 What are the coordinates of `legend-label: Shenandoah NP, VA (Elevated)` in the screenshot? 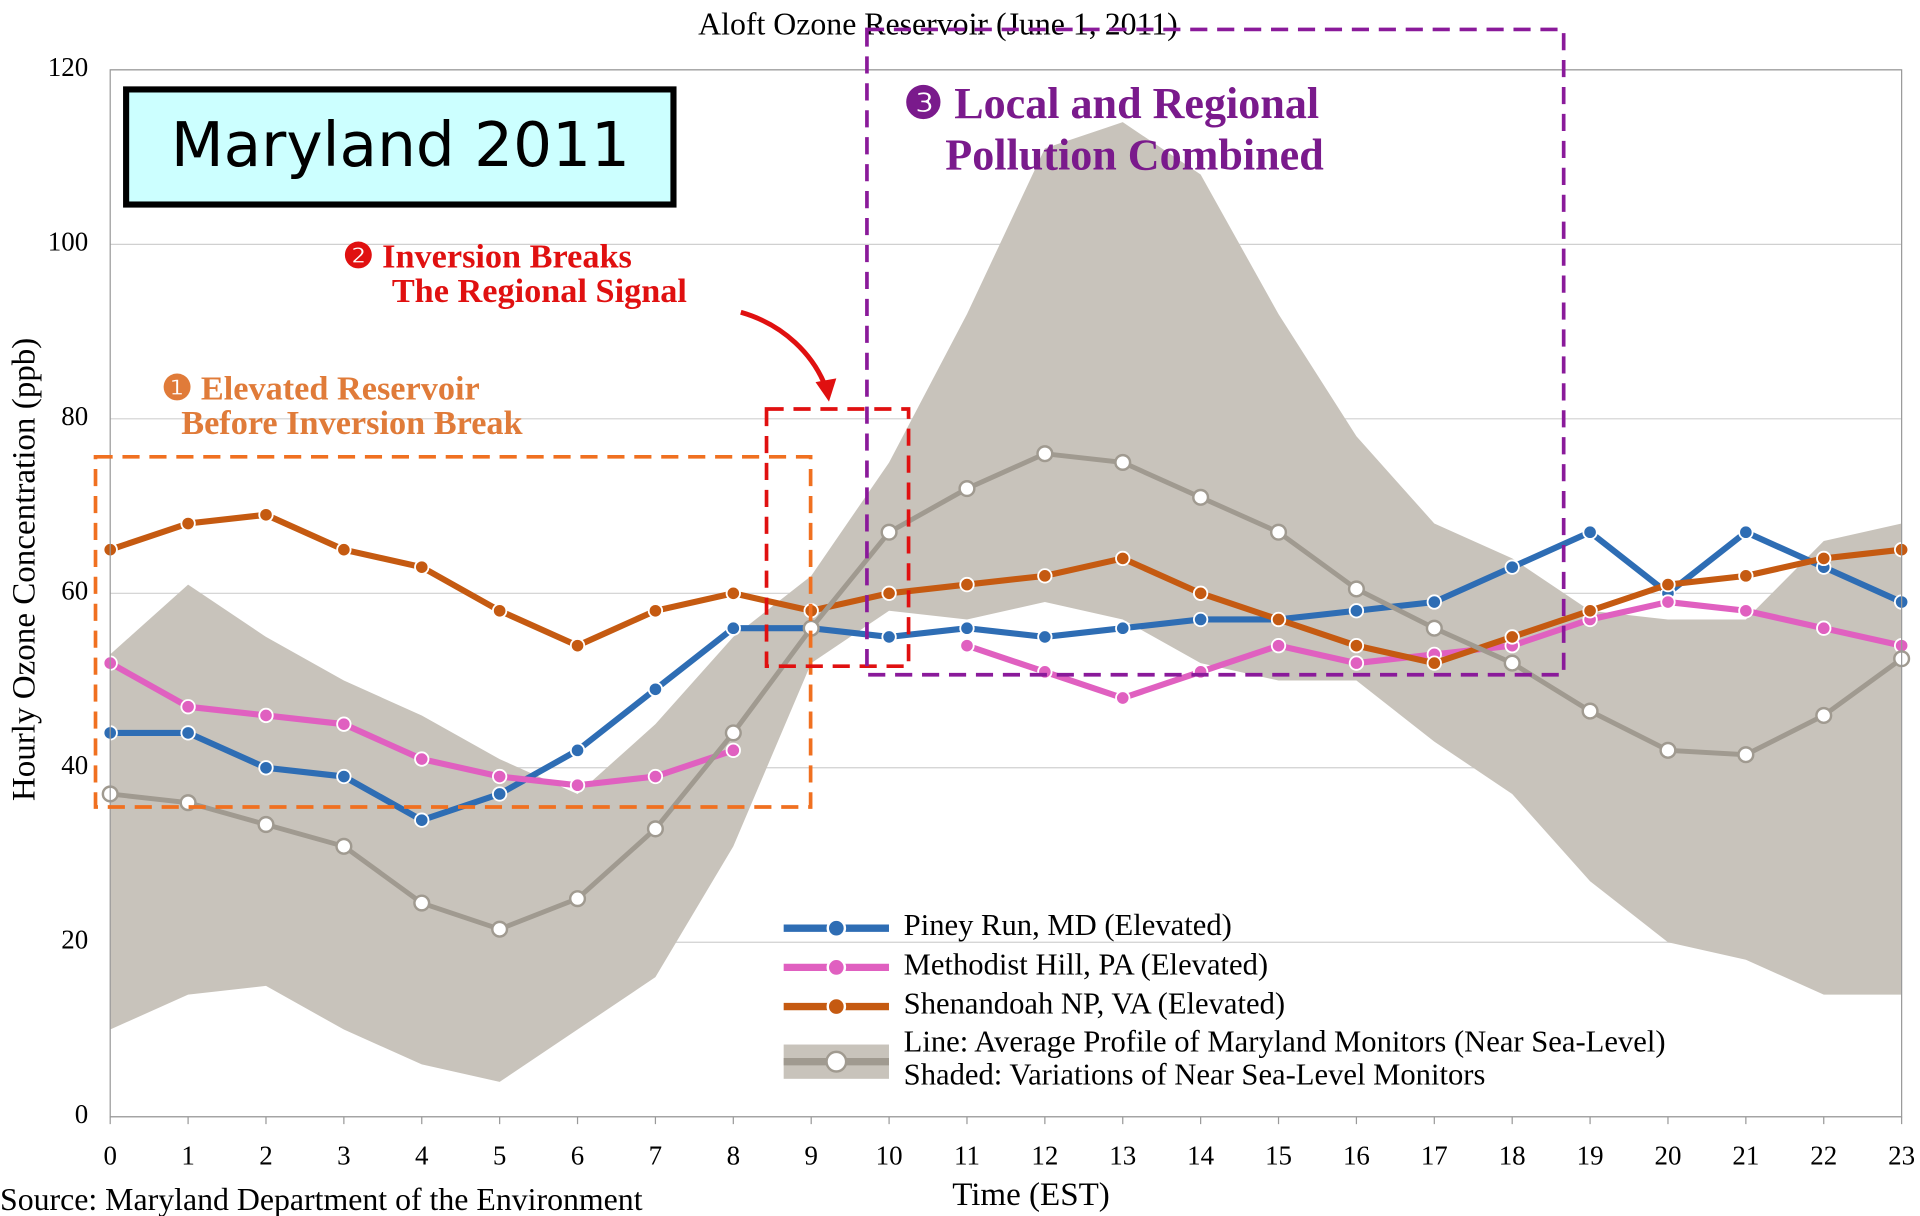 It's located at (1094, 1004).